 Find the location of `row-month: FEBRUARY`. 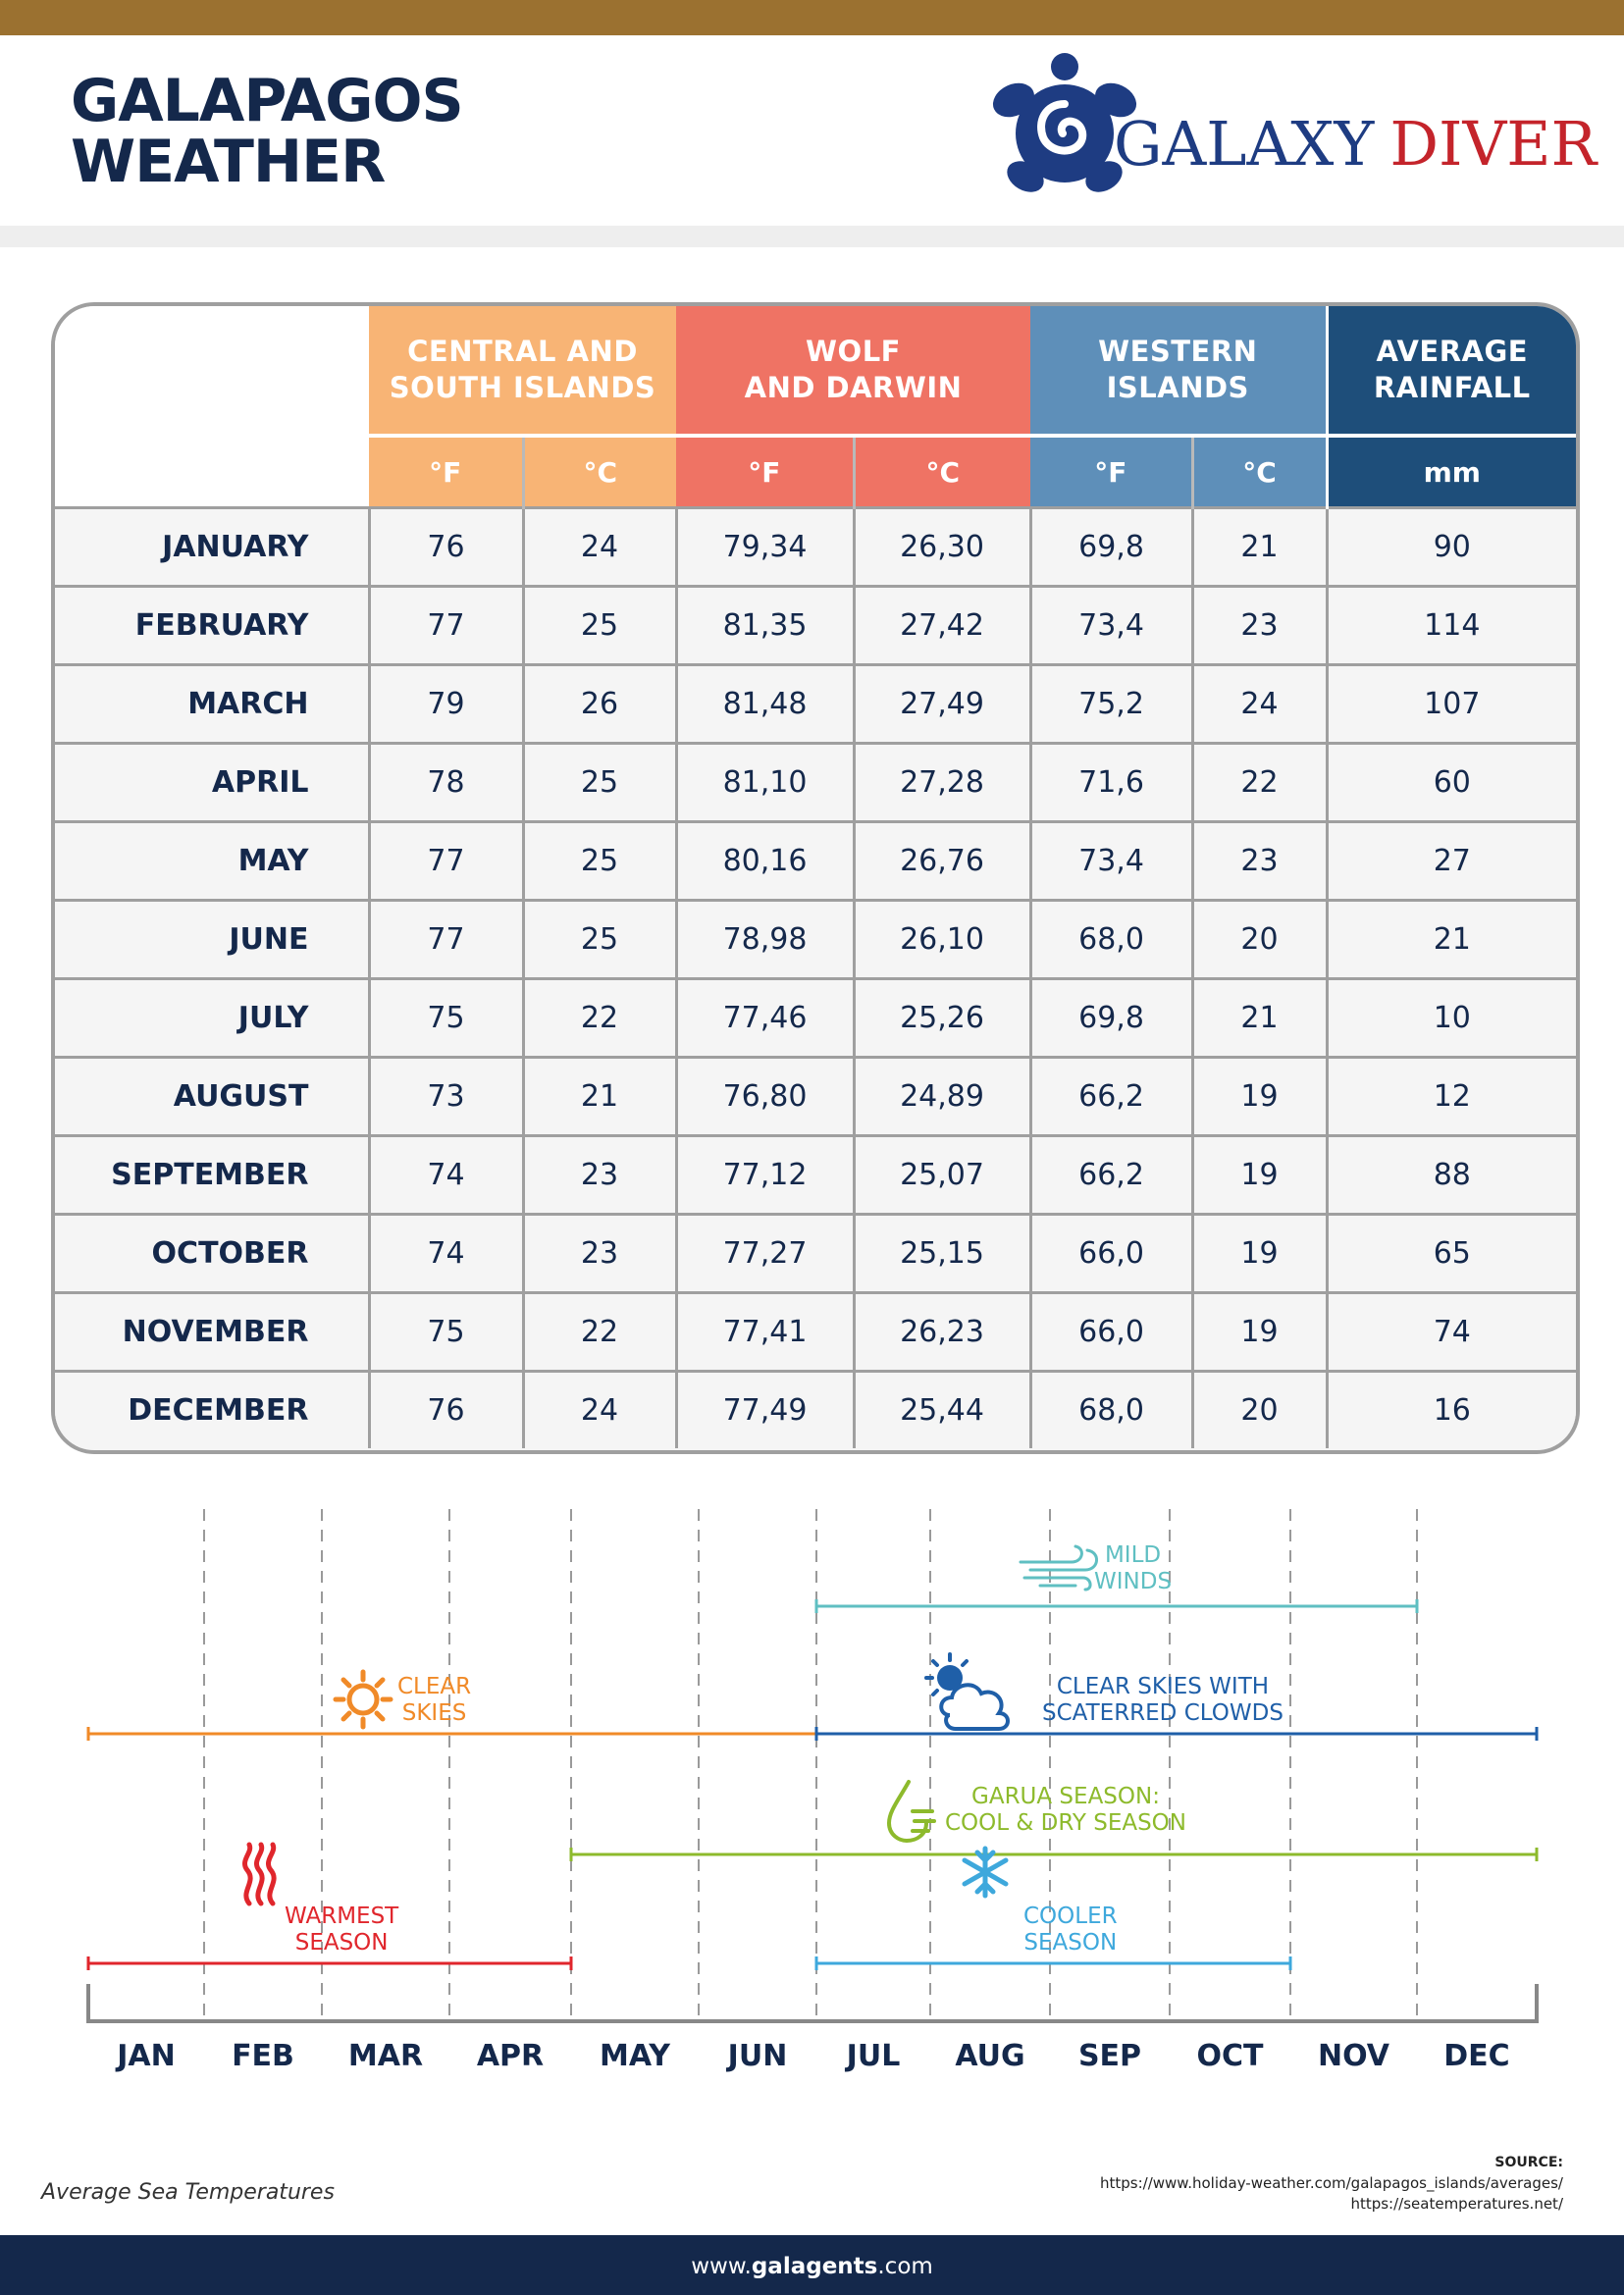

row-month: FEBRUARY is located at coordinates (212, 625).